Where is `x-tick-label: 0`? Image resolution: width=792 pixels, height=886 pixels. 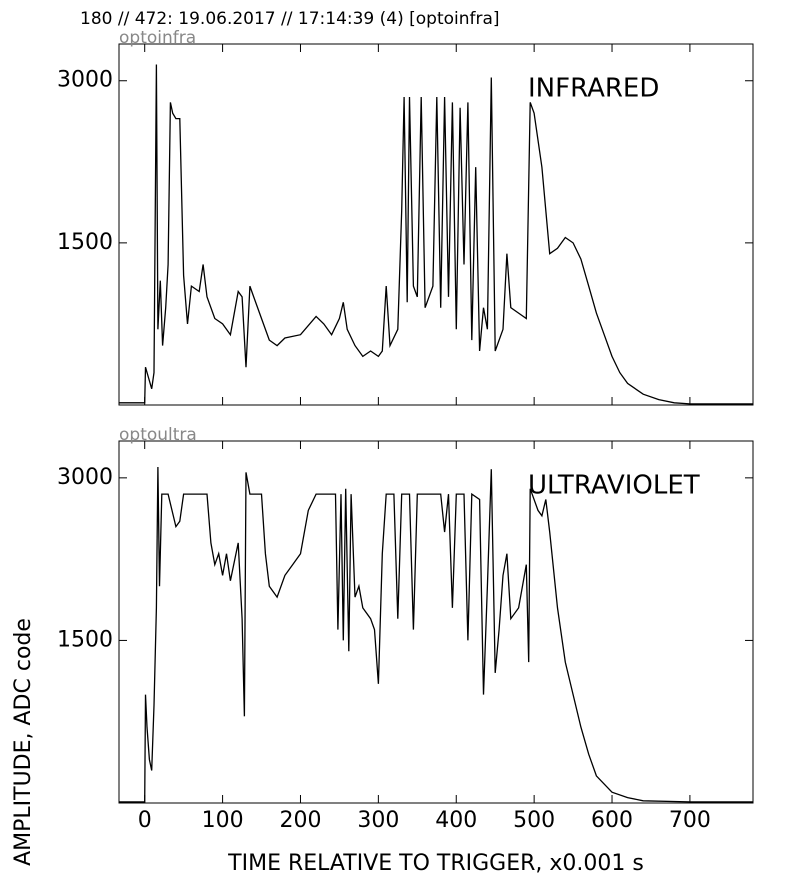
x-tick-label: 0 is located at coordinates (145, 820).